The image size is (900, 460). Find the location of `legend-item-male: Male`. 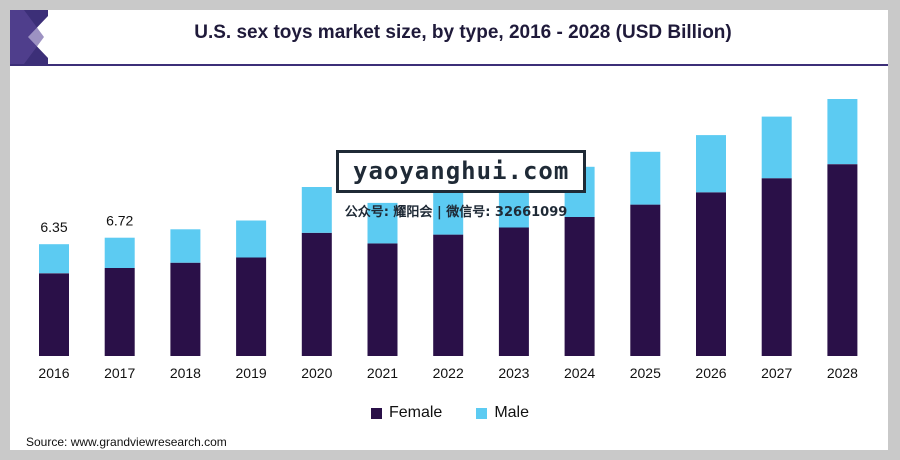

legend-item-male: Male is located at coordinates (502, 413).